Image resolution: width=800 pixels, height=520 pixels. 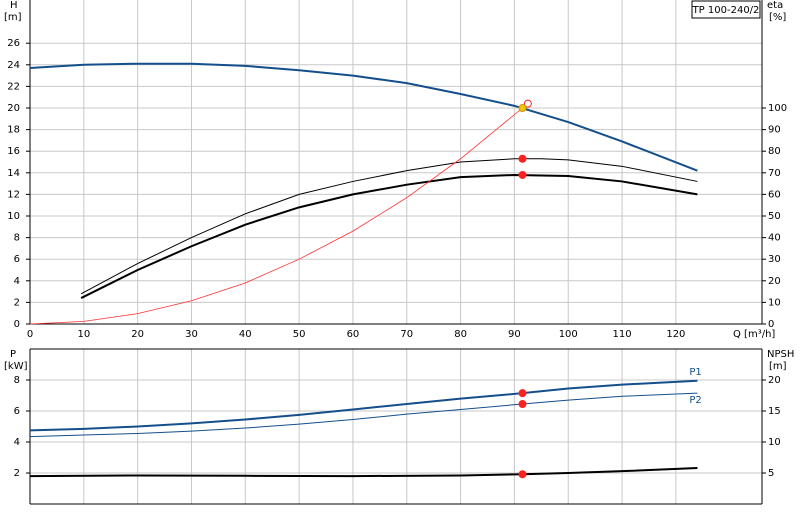 I want to click on x-tick-label: 20, so click(x=137, y=334).